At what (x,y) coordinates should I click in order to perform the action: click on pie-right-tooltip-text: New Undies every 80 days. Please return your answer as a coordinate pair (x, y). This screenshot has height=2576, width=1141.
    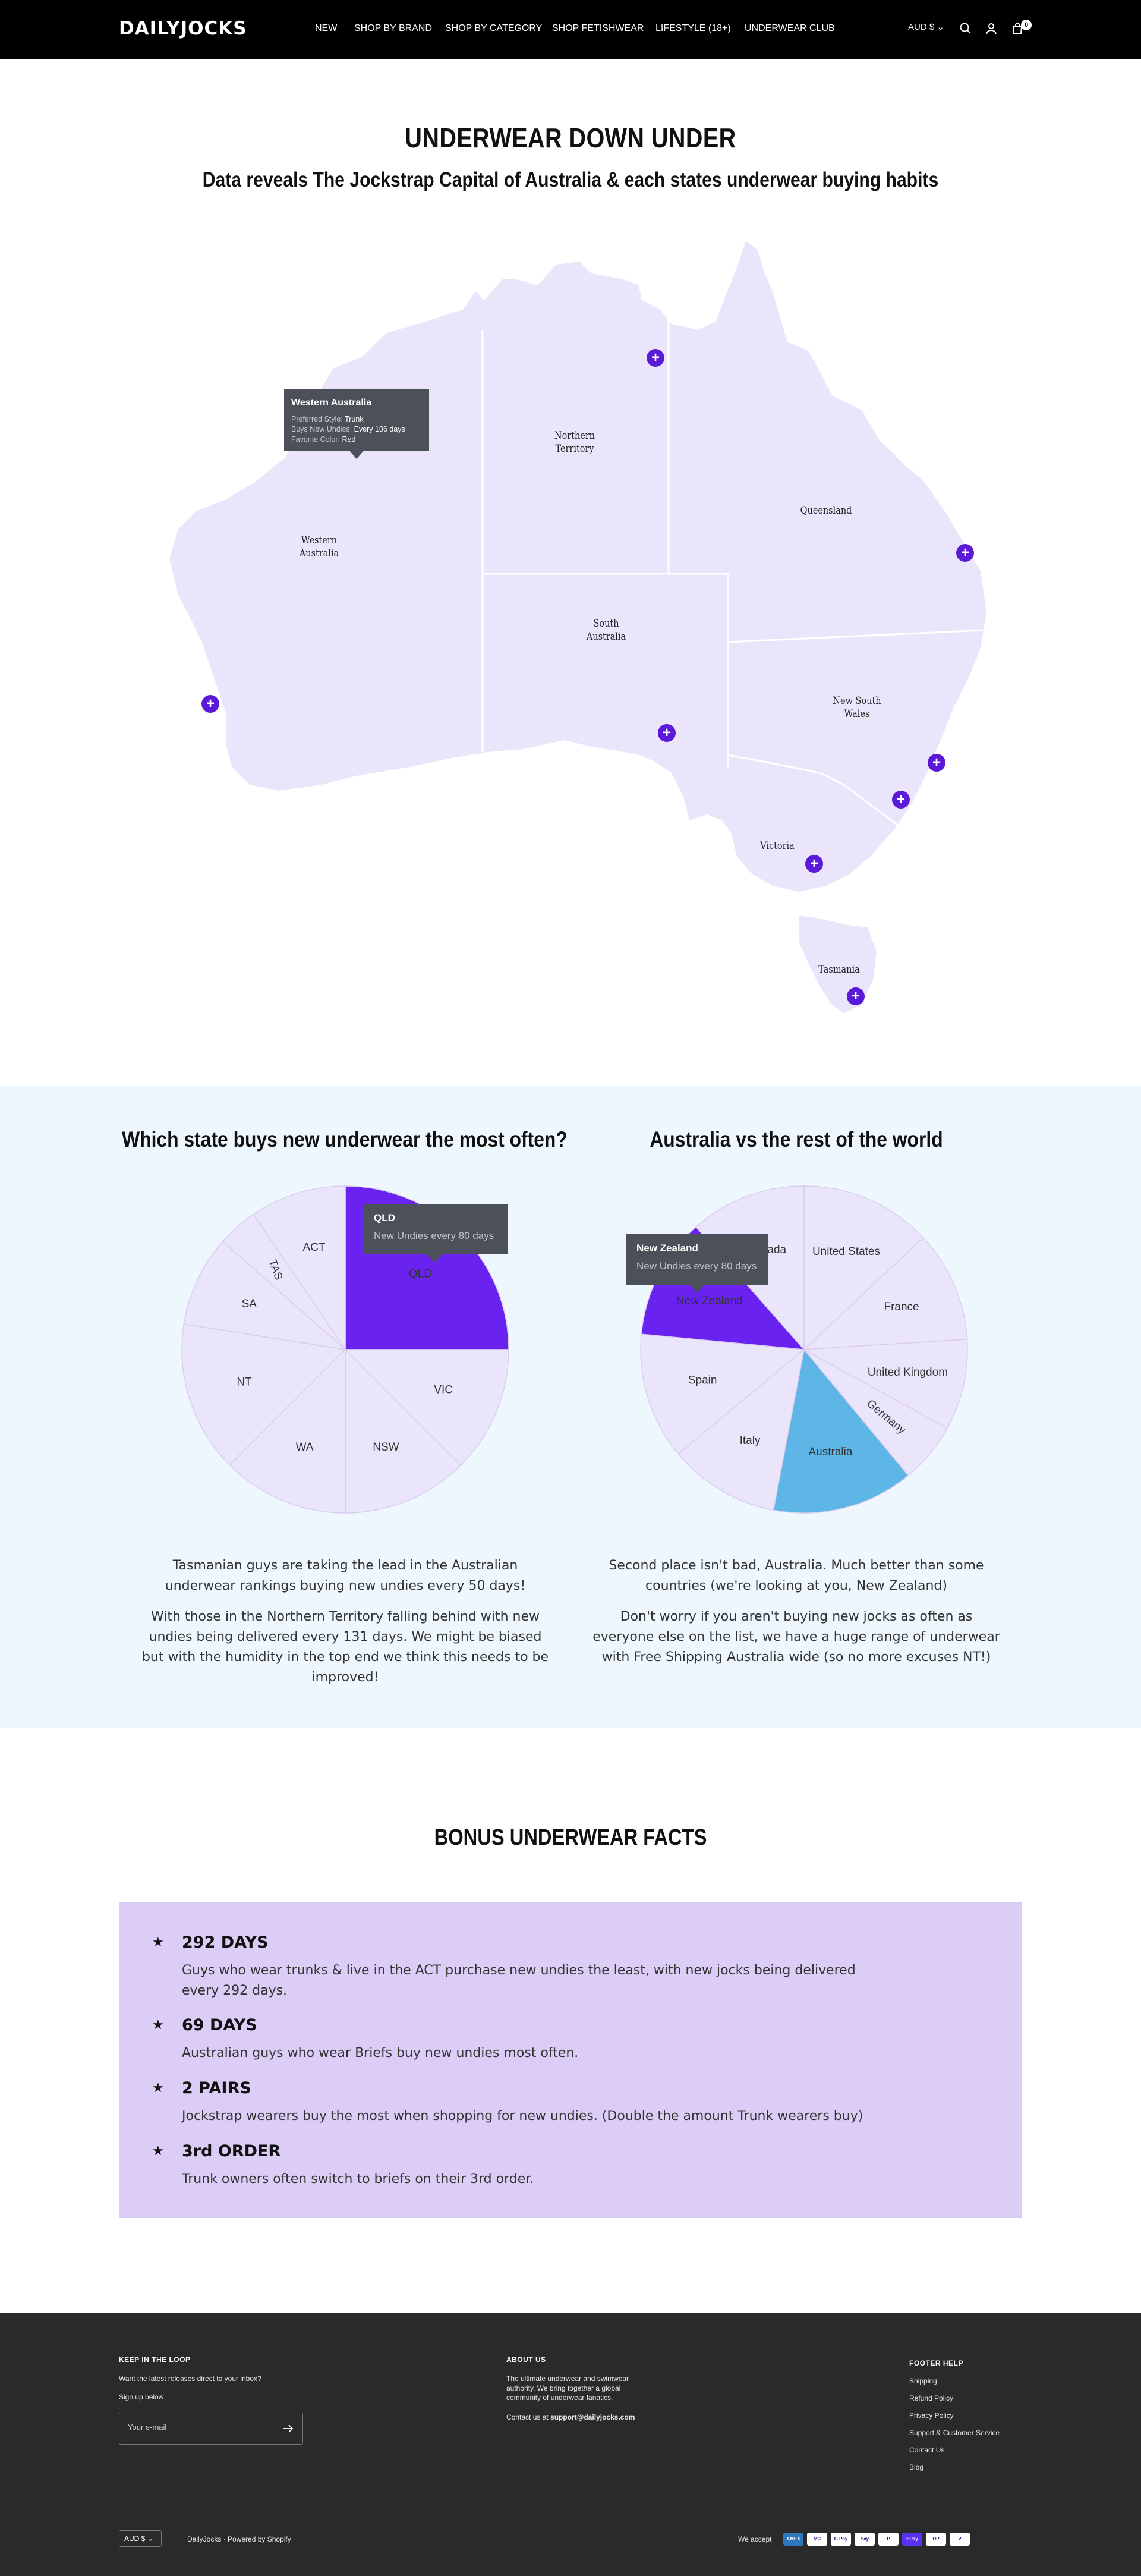
    Looking at the image, I should click on (696, 1266).